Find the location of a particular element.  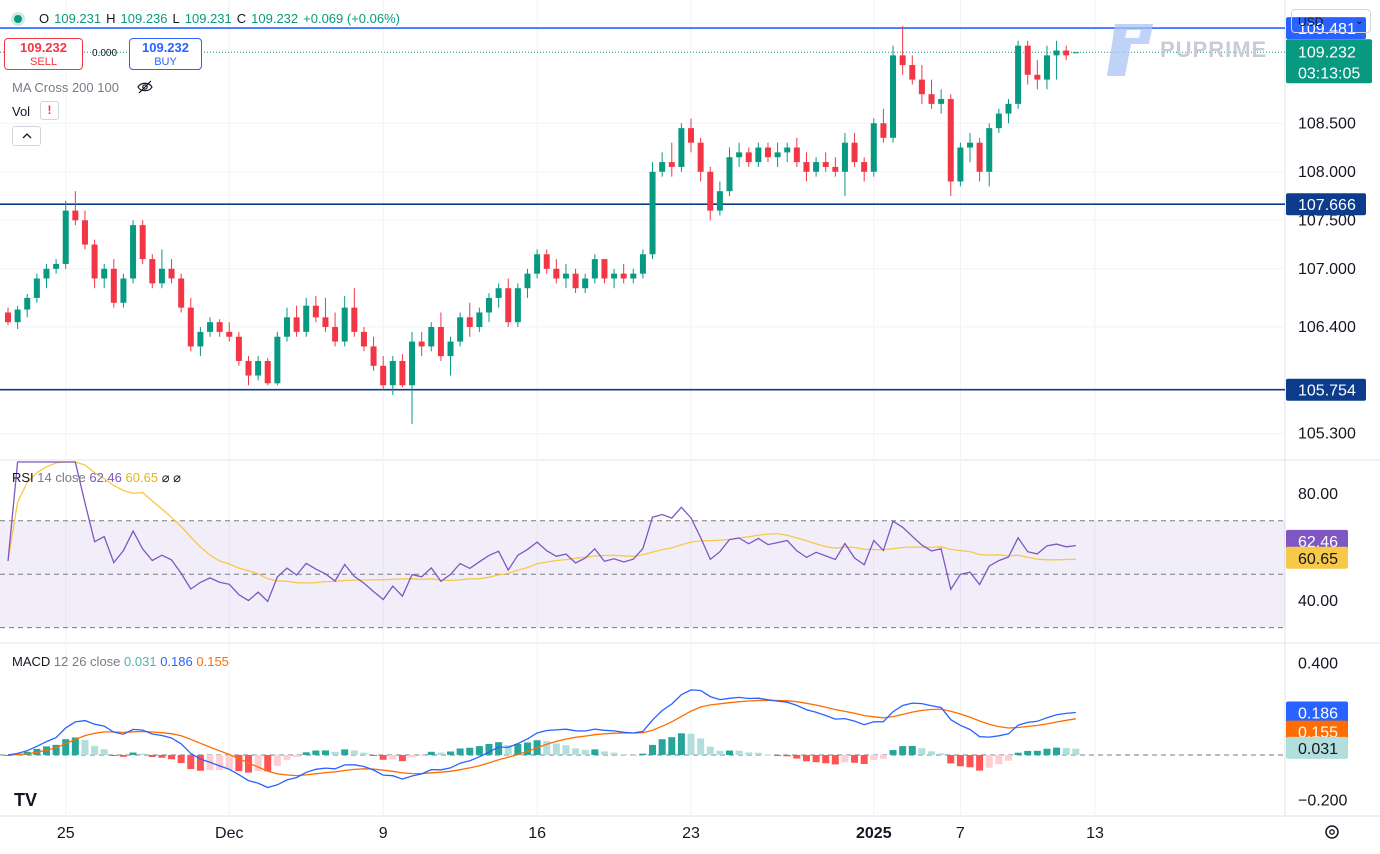

macd-value-badge-label: 0.186 is located at coordinates (1318, 714).